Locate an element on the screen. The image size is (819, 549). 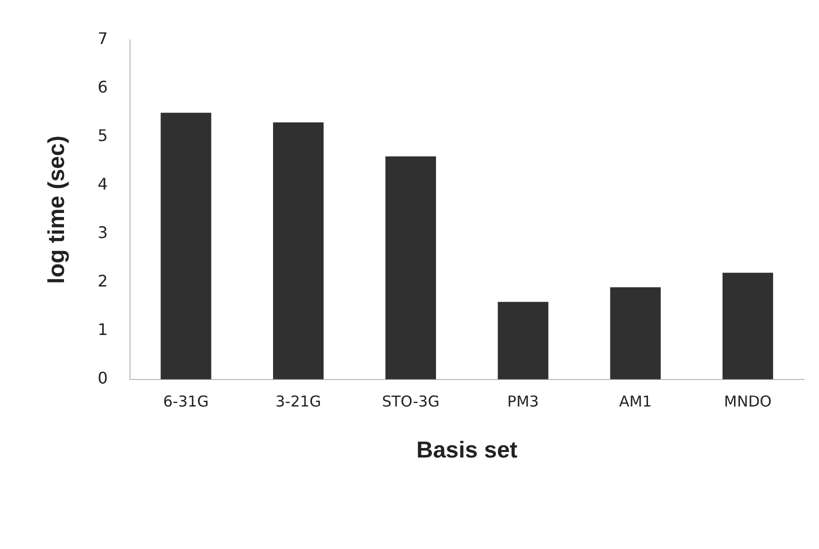
y-tick-label: 2 is located at coordinates (103, 281).